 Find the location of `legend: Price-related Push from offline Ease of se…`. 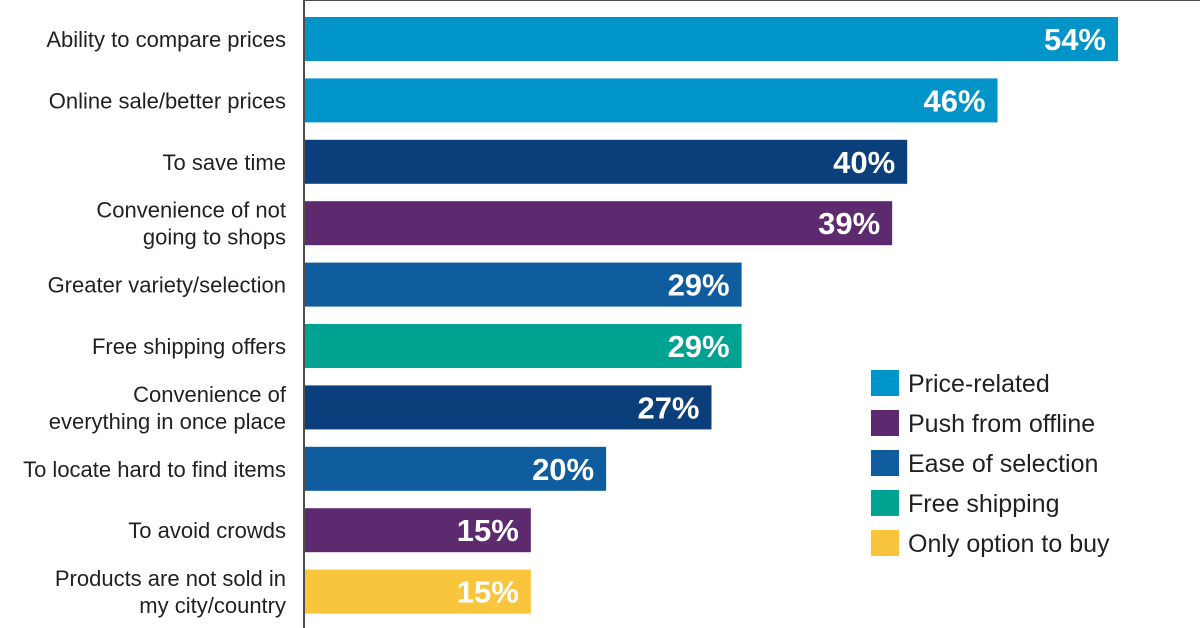

legend: Price-related Push from offline Ease of se… is located at coordinates (990, 464).